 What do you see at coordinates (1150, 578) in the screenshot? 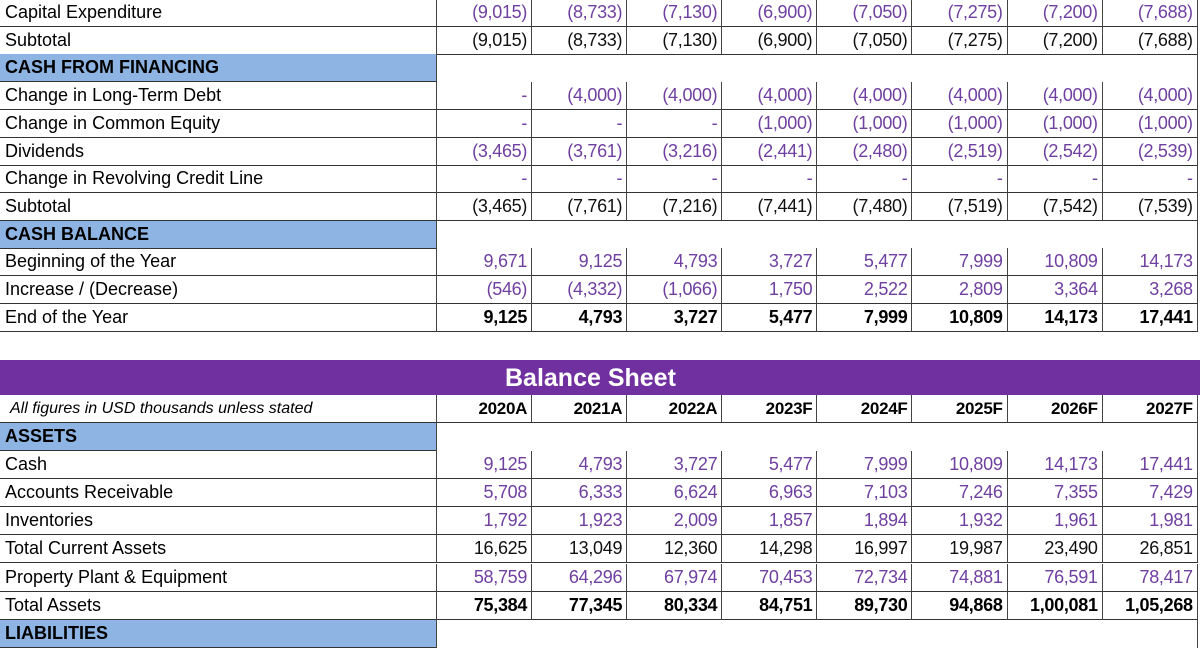
I see `cell-value: 78,417` at bounding box center [1150, 578].